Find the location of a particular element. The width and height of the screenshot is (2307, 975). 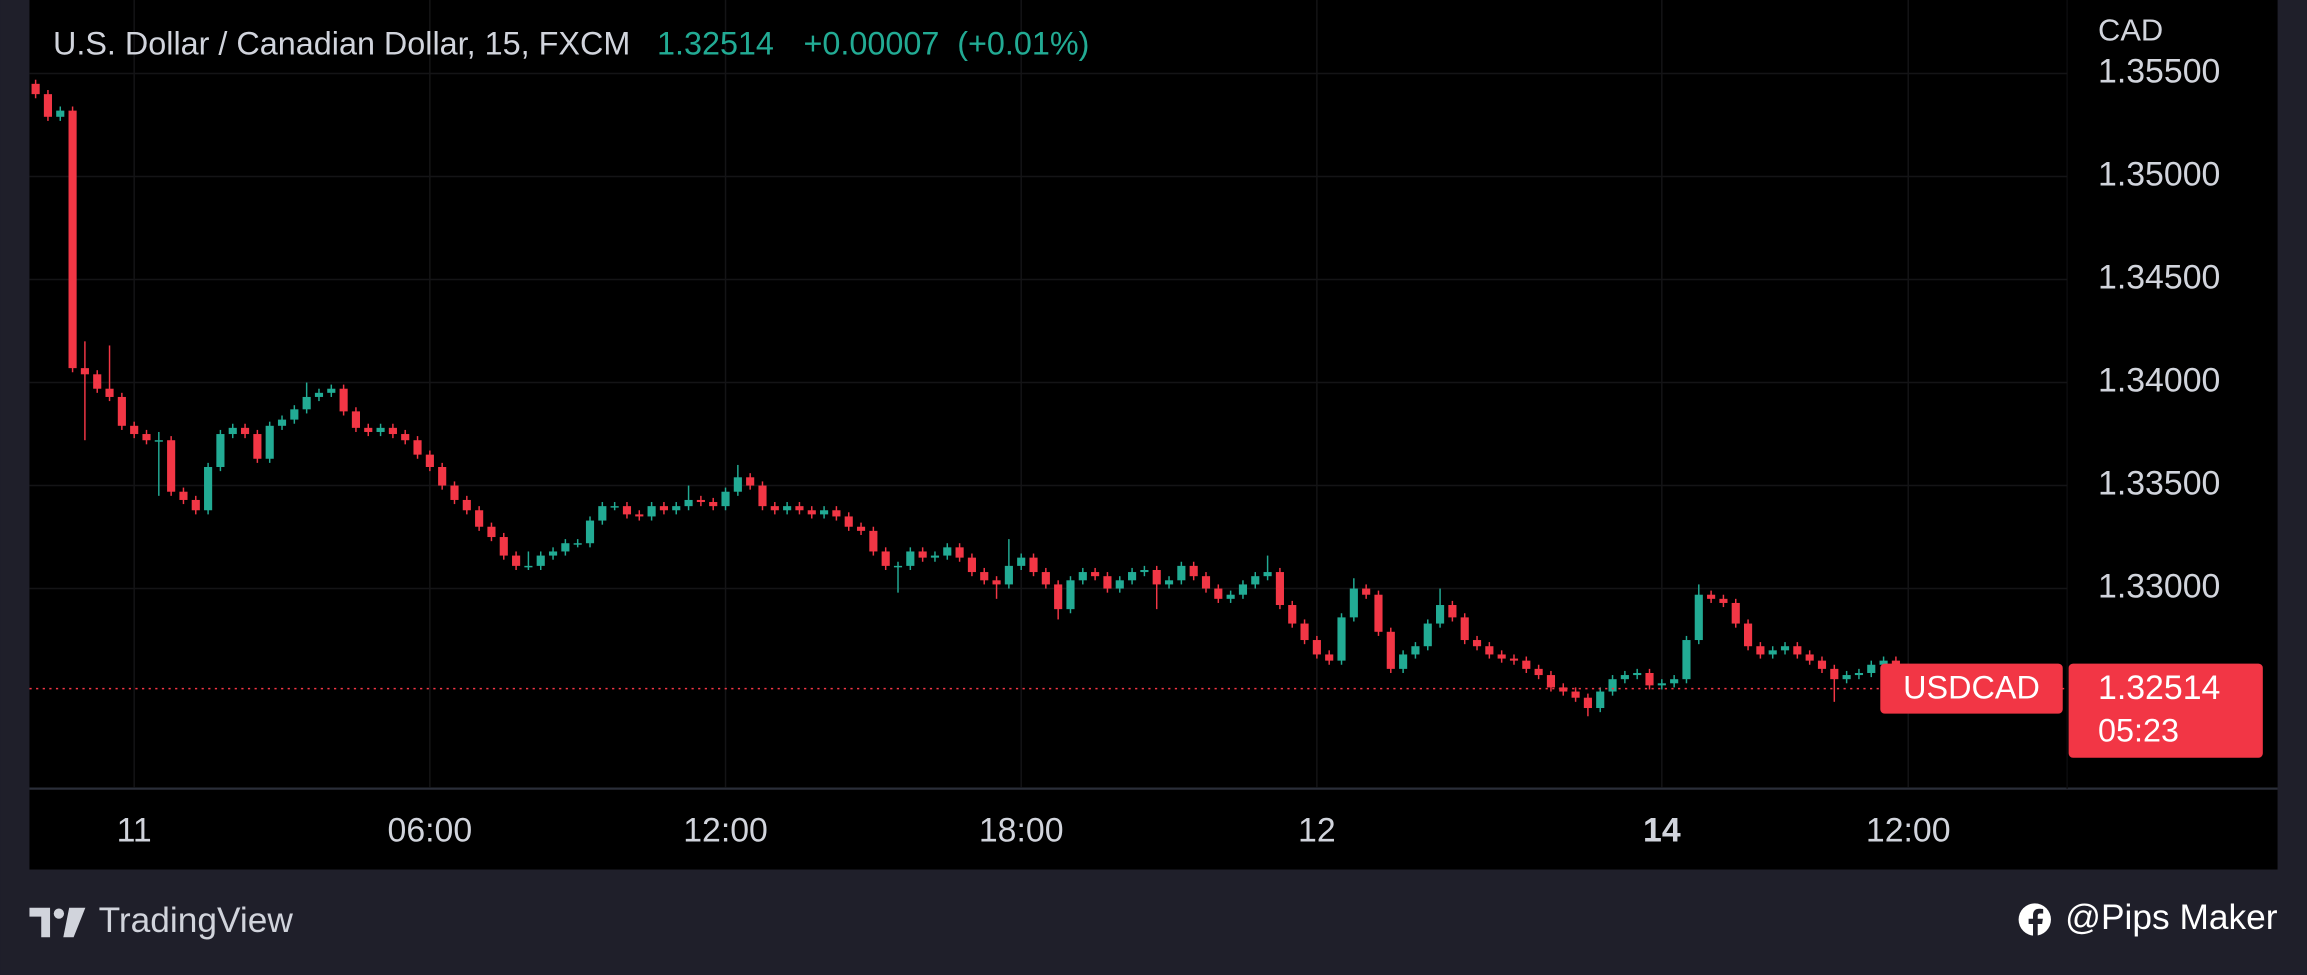

brand: TradingView is located at coordinates (196, 920).